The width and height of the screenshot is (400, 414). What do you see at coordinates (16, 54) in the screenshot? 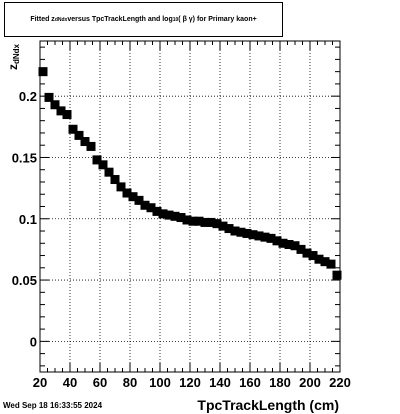
I see `y-axis-label-sub: dNdx` at bounding box center [16, 54].